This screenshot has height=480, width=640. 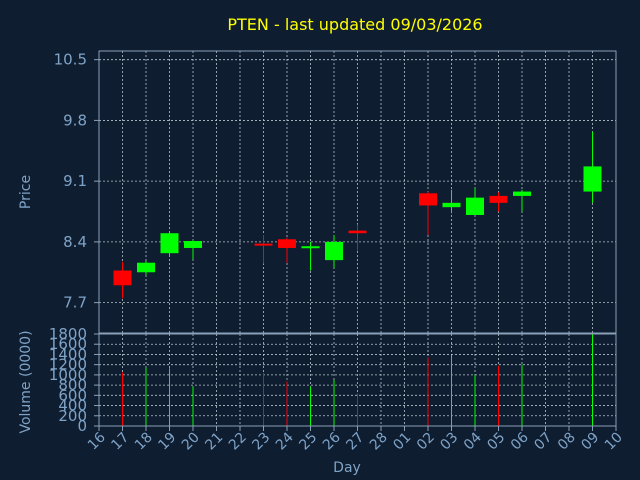 What do you see at coordinates (97, 441) in the screenshot?
I see `x-tick-label: 16` at bounding box center [97, 441].